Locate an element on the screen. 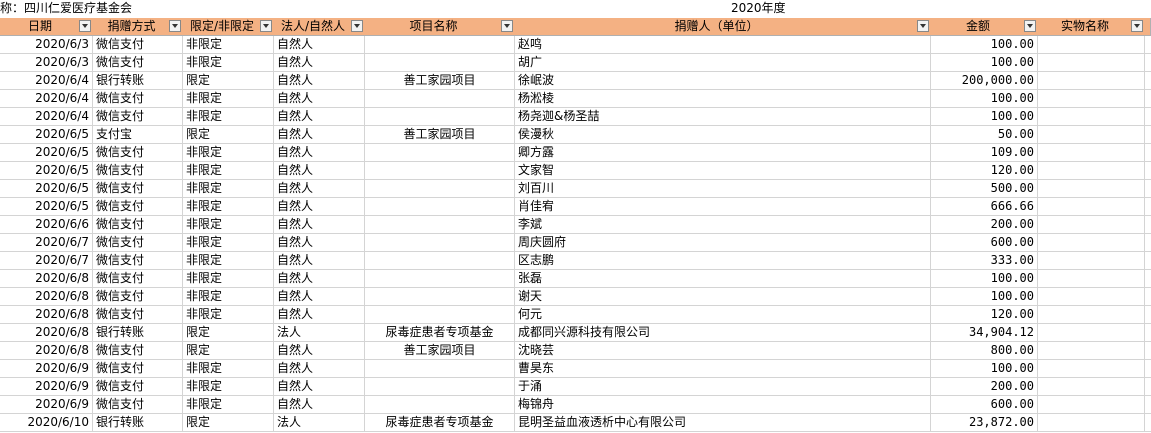 This screenshot has width=1151, height=433. project-cell: 善工家园项目 is located at coordinates (440, 351).